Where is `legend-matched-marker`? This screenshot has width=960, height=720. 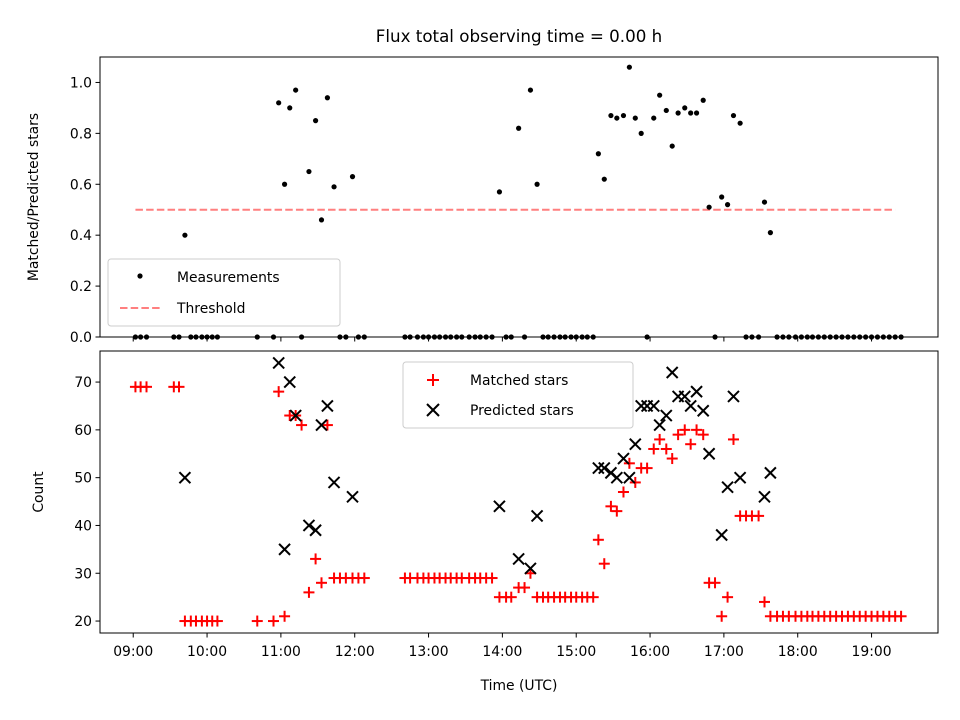
legend-matched-marker is located at coordinates (433, 380).